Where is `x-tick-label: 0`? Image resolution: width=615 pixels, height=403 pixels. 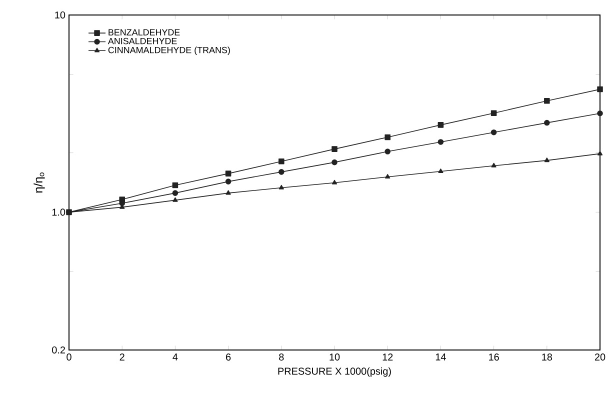
x-tick-label: 0 is located at coordinates (69, 357).